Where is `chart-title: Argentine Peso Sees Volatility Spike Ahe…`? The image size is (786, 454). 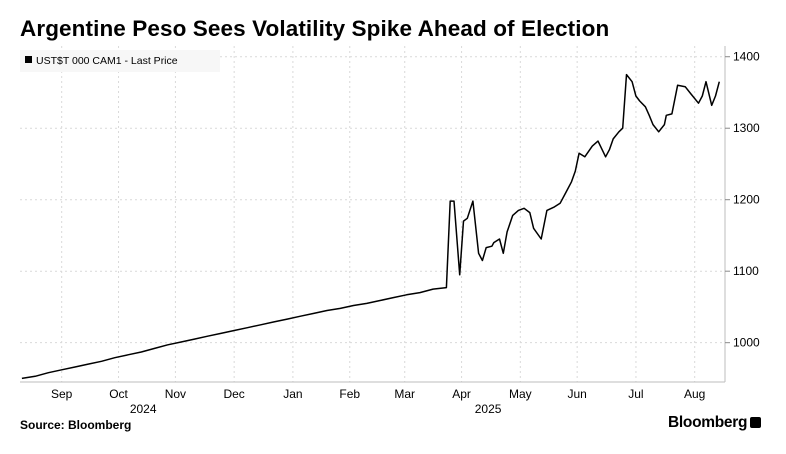 chart-title: Argentine Peso Sees Volatility Spike Ahe… is located at coordinates (315, 28).